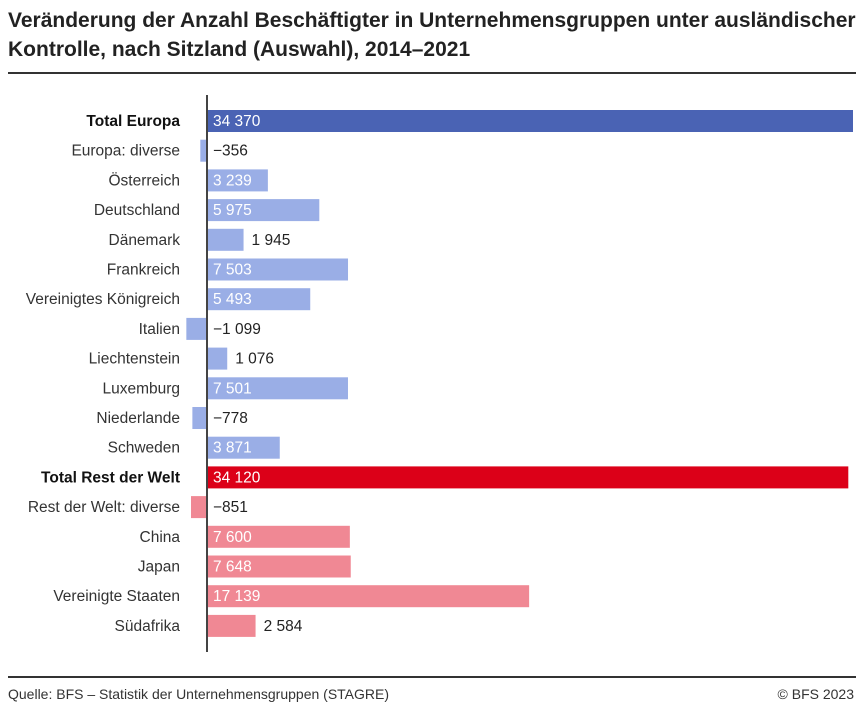 Image resolution: width=862 pixels, height=712 pixels. Describe the element at coordinates (159, 567) in the screenshot. I see `category-label: Japan` at that location.